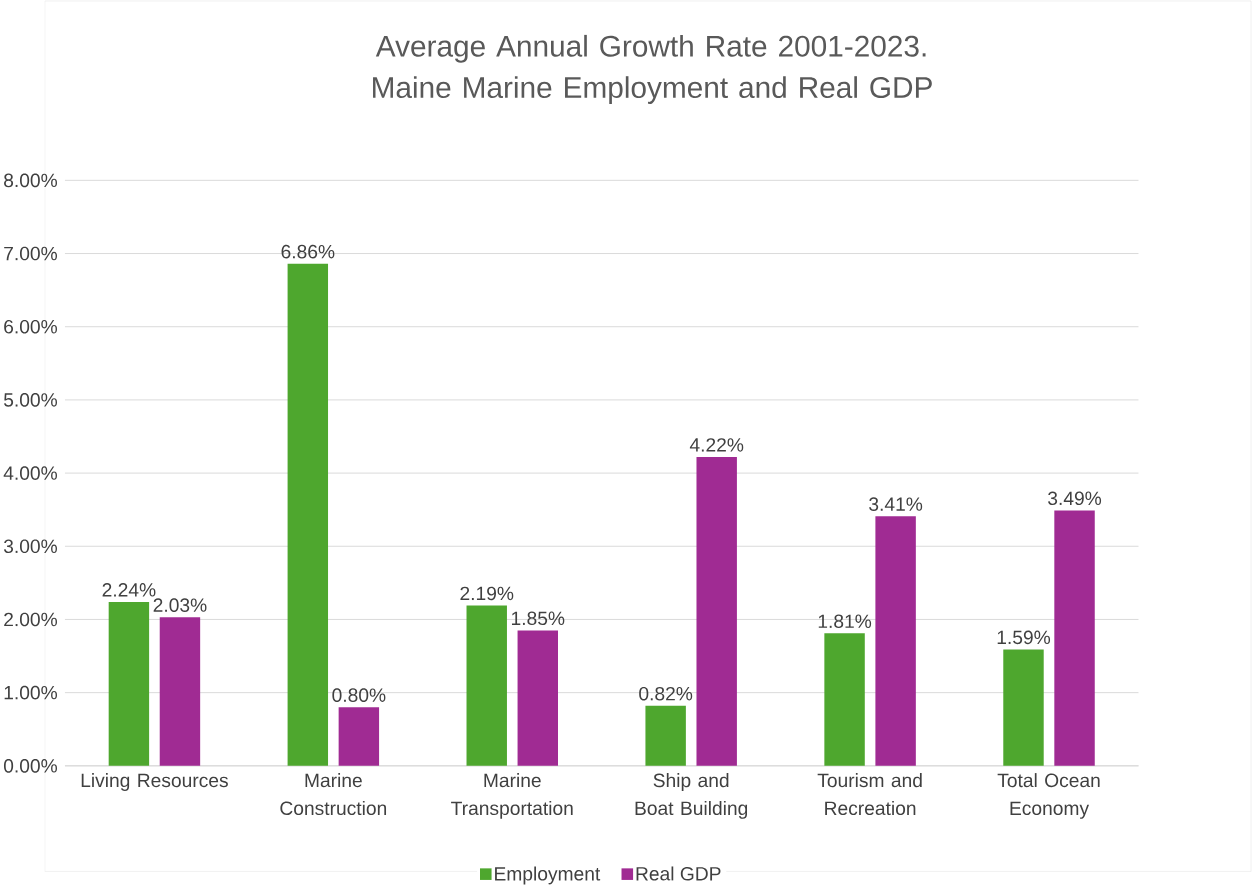 This screenshot has height=886, width=1252. Describe the element at coordinates (538, 618) in the screenshot. I see `data-label: 1.85%` at that location.